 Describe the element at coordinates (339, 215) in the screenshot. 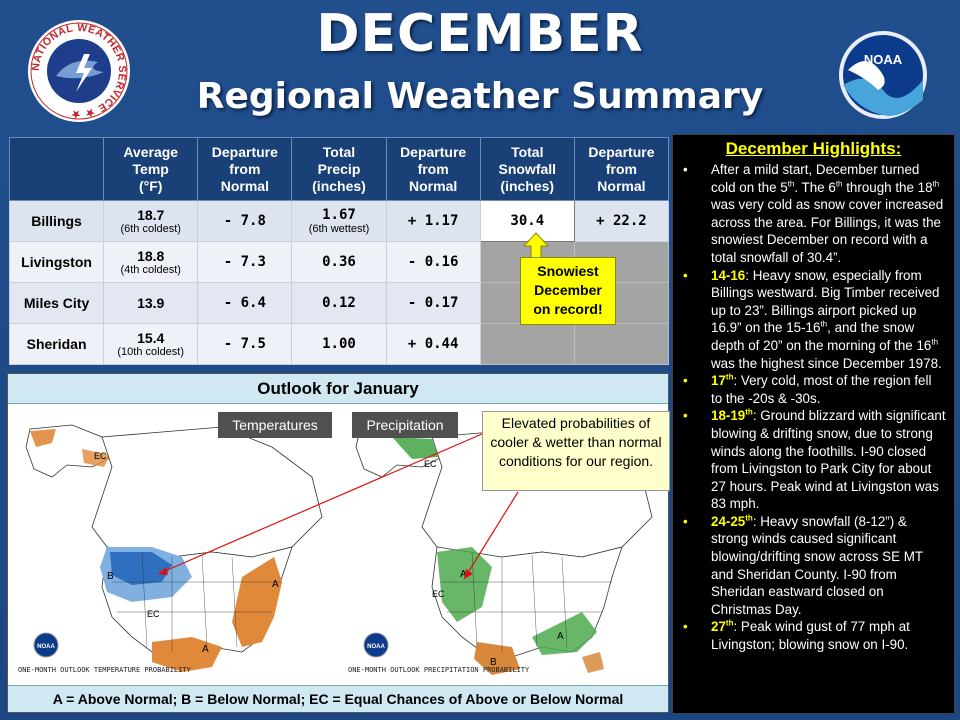

I see `total-precip: 1.67` at that location.